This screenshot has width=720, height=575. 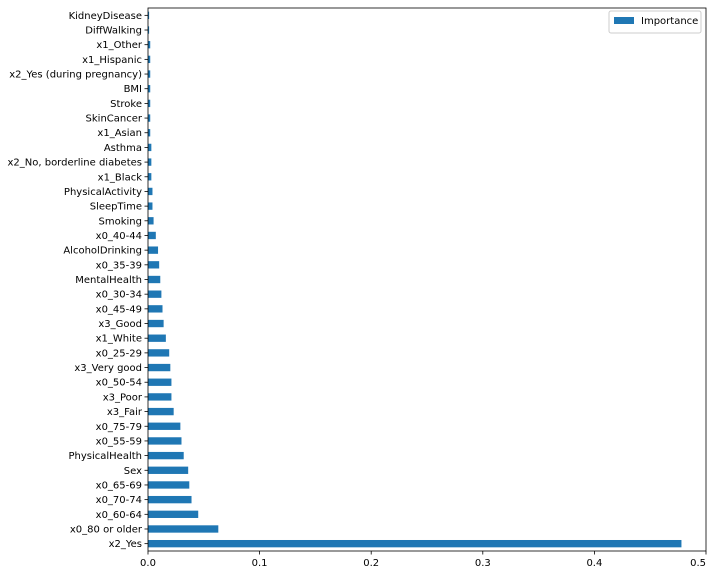 What do you see at coordinates (148, 563) in the screenshot?
I see `x-tick-label: 0.0` at bounding box center [148, 563].